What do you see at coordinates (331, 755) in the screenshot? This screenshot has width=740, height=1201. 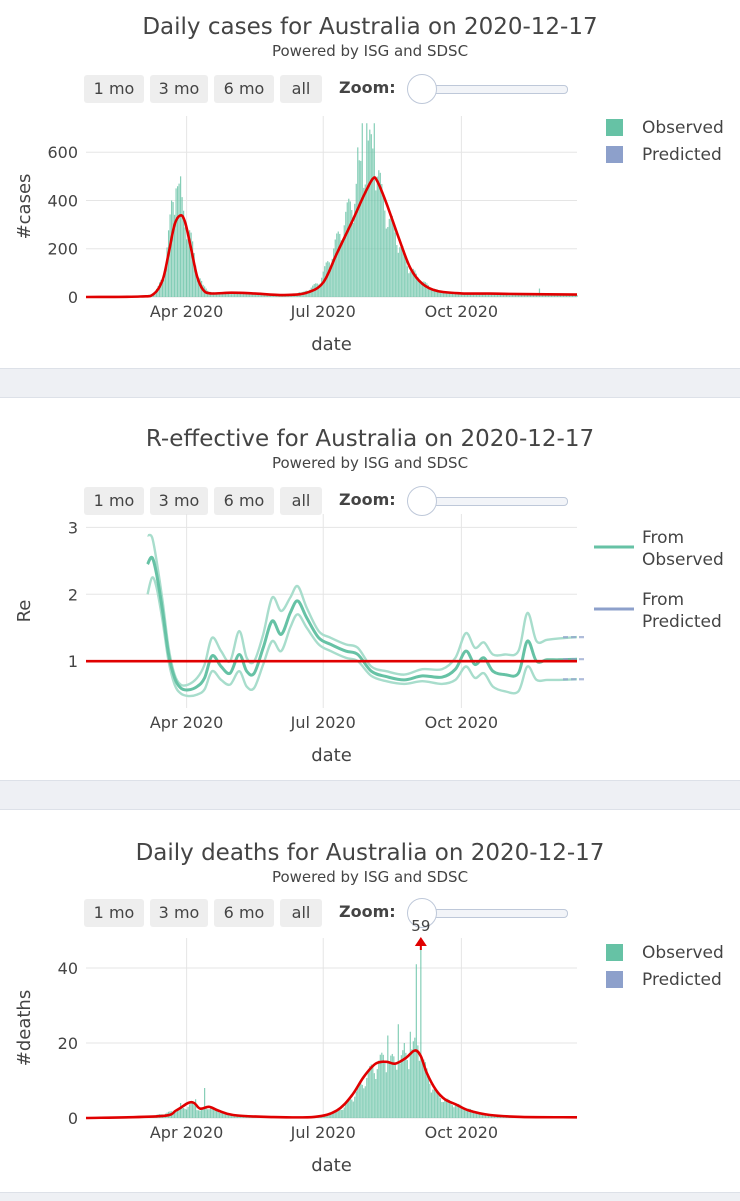 I see `reffective-x-axis-label: date` at bounding box center [331, 755].